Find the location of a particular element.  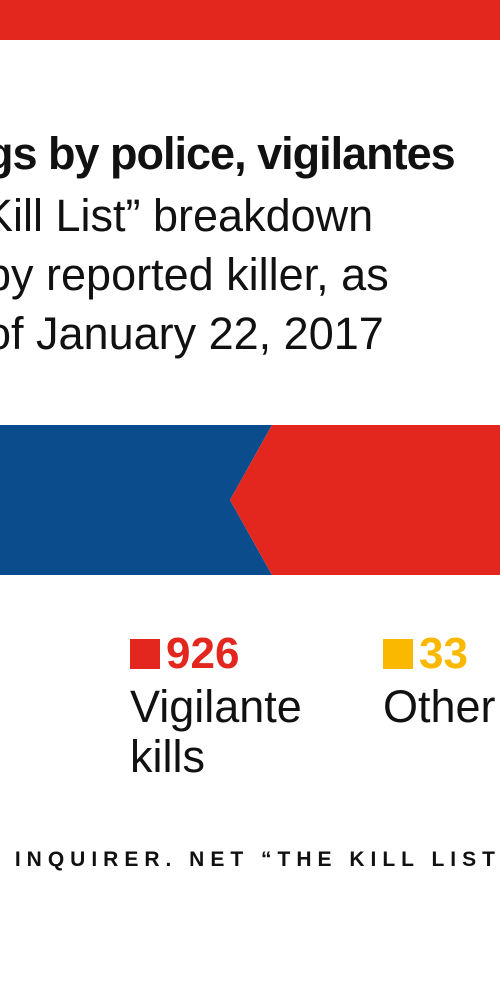

legend-item-other: 33 Other is located at coordinates (441, 680).